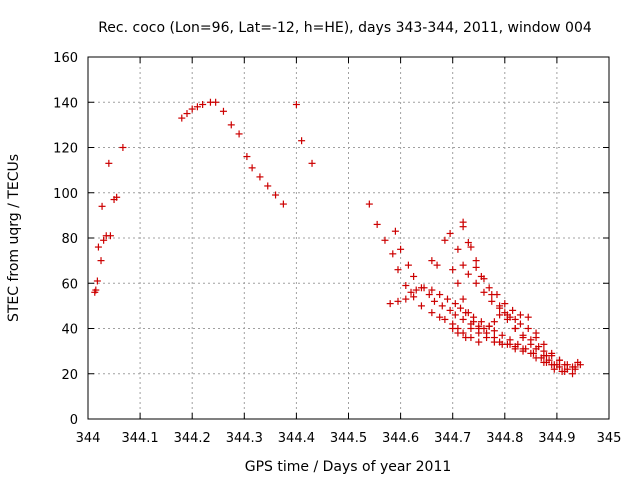 The height and width of the screenshot is (480, 640). I want to click on x-tick-label: 344, so click(88, 438).